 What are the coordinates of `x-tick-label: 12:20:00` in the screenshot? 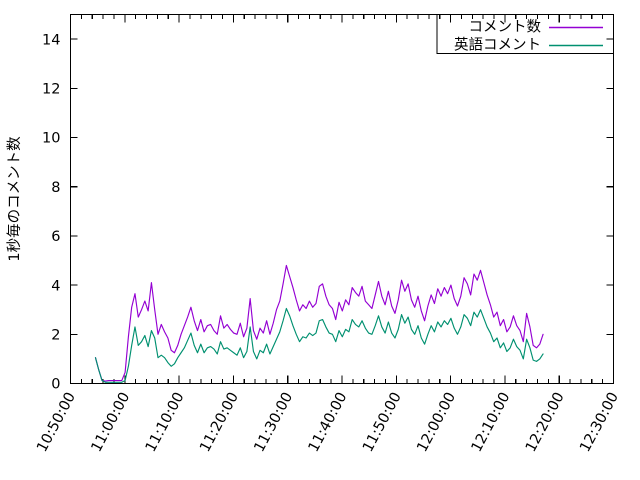 It's located at (545, 422).